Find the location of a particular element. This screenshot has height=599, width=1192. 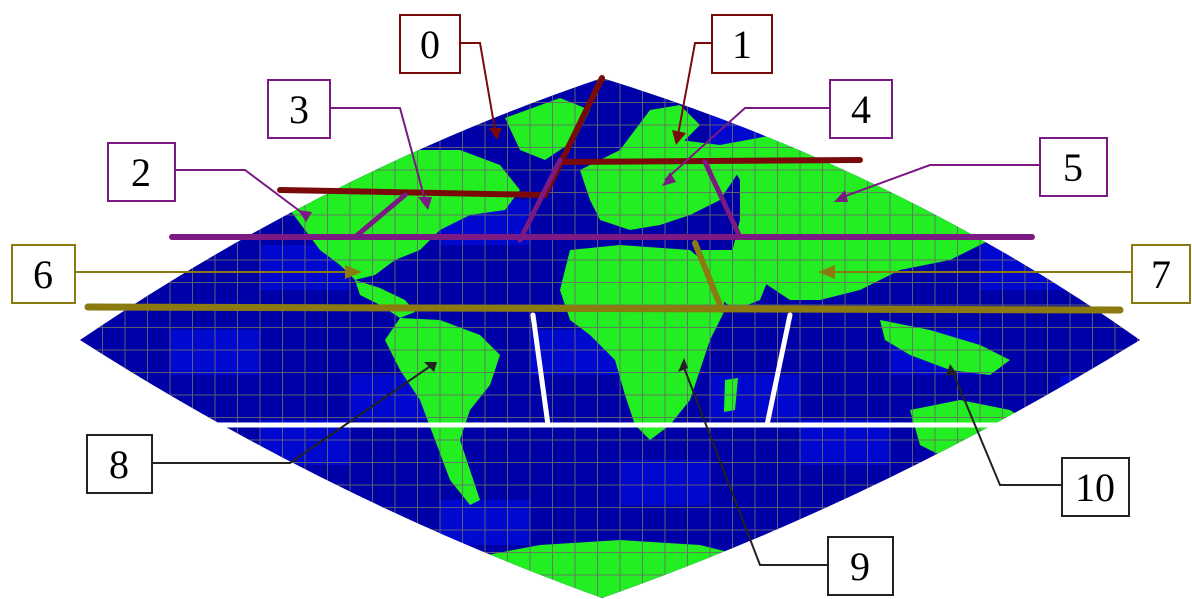

label-text-5: 5 is located at coordinates (1073, 167).